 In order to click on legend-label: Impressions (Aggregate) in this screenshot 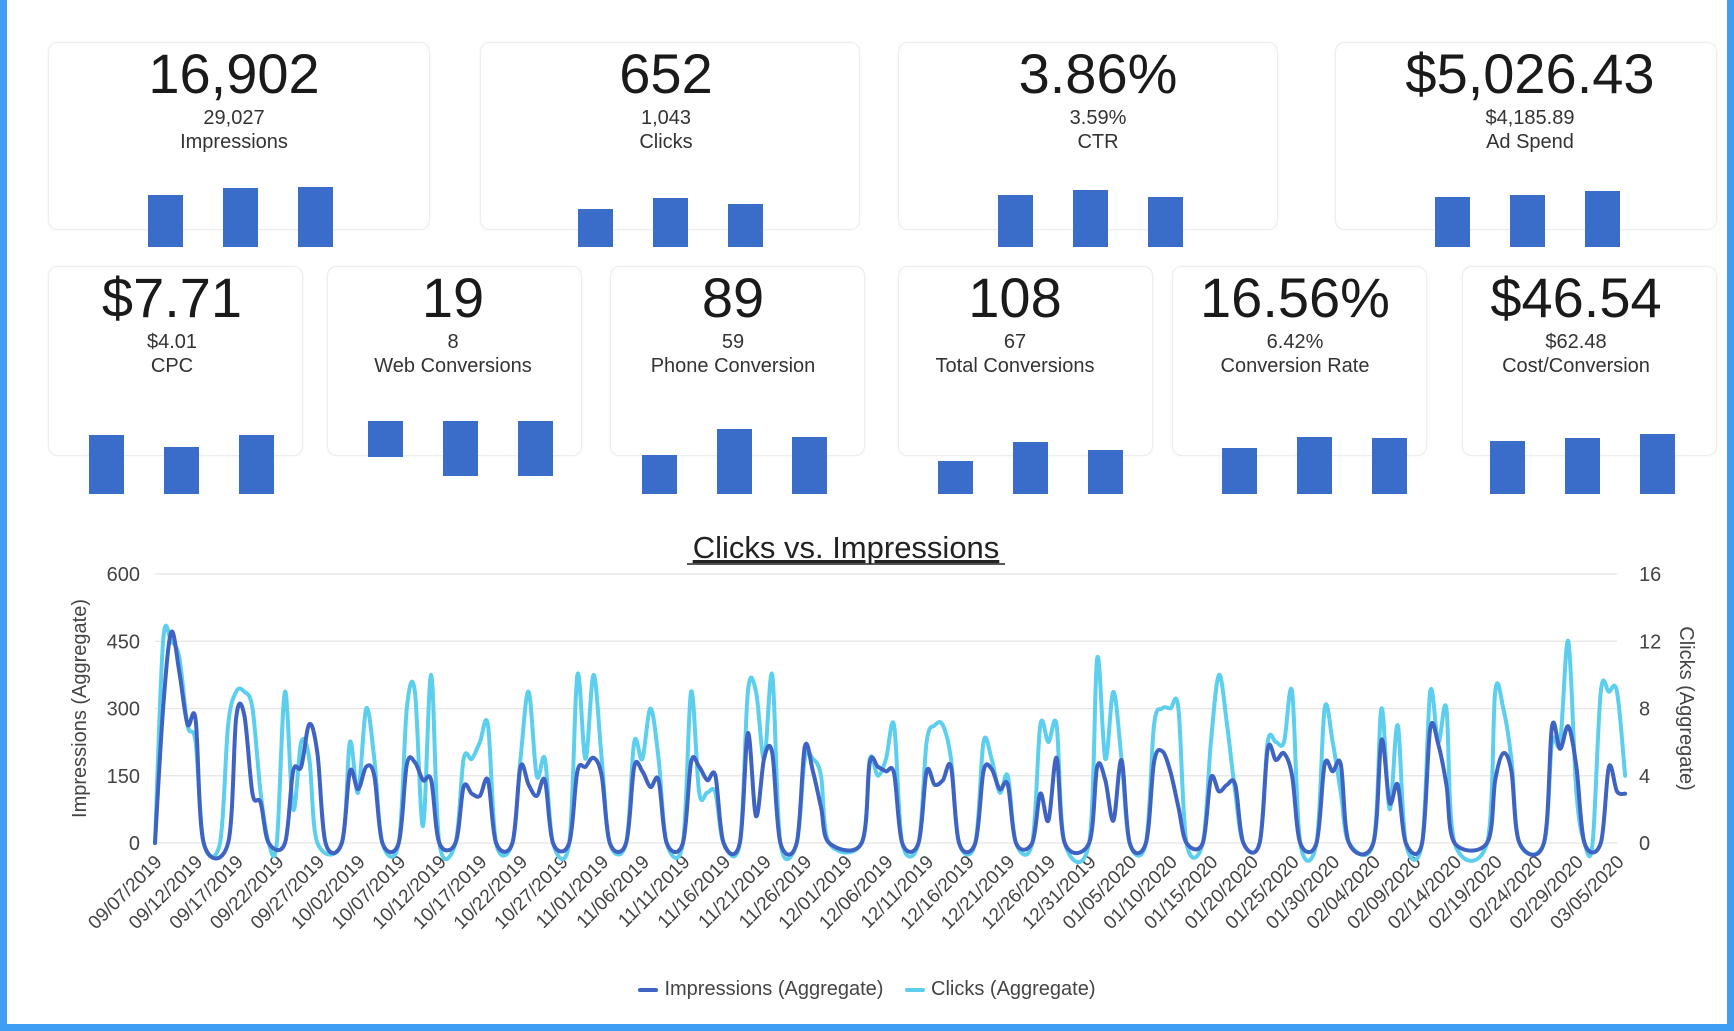, I will do `click(774, 989)`.